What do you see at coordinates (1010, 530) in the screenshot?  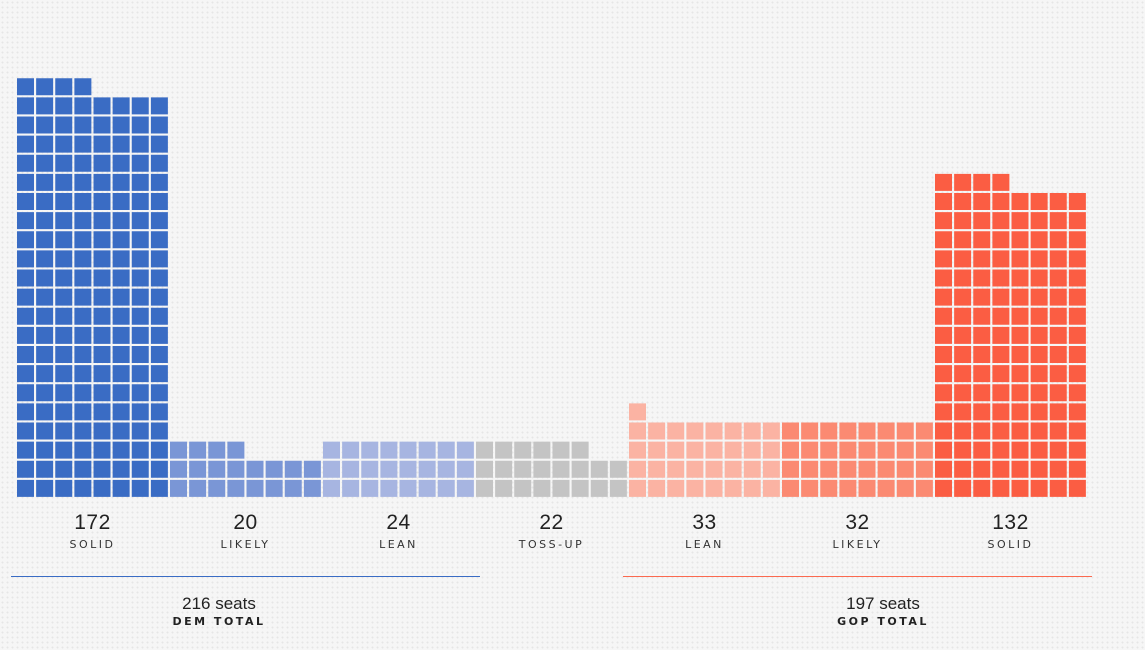 I see `column-label-gop-solid: 132 SOLID` at bounding box center [1010, 530].